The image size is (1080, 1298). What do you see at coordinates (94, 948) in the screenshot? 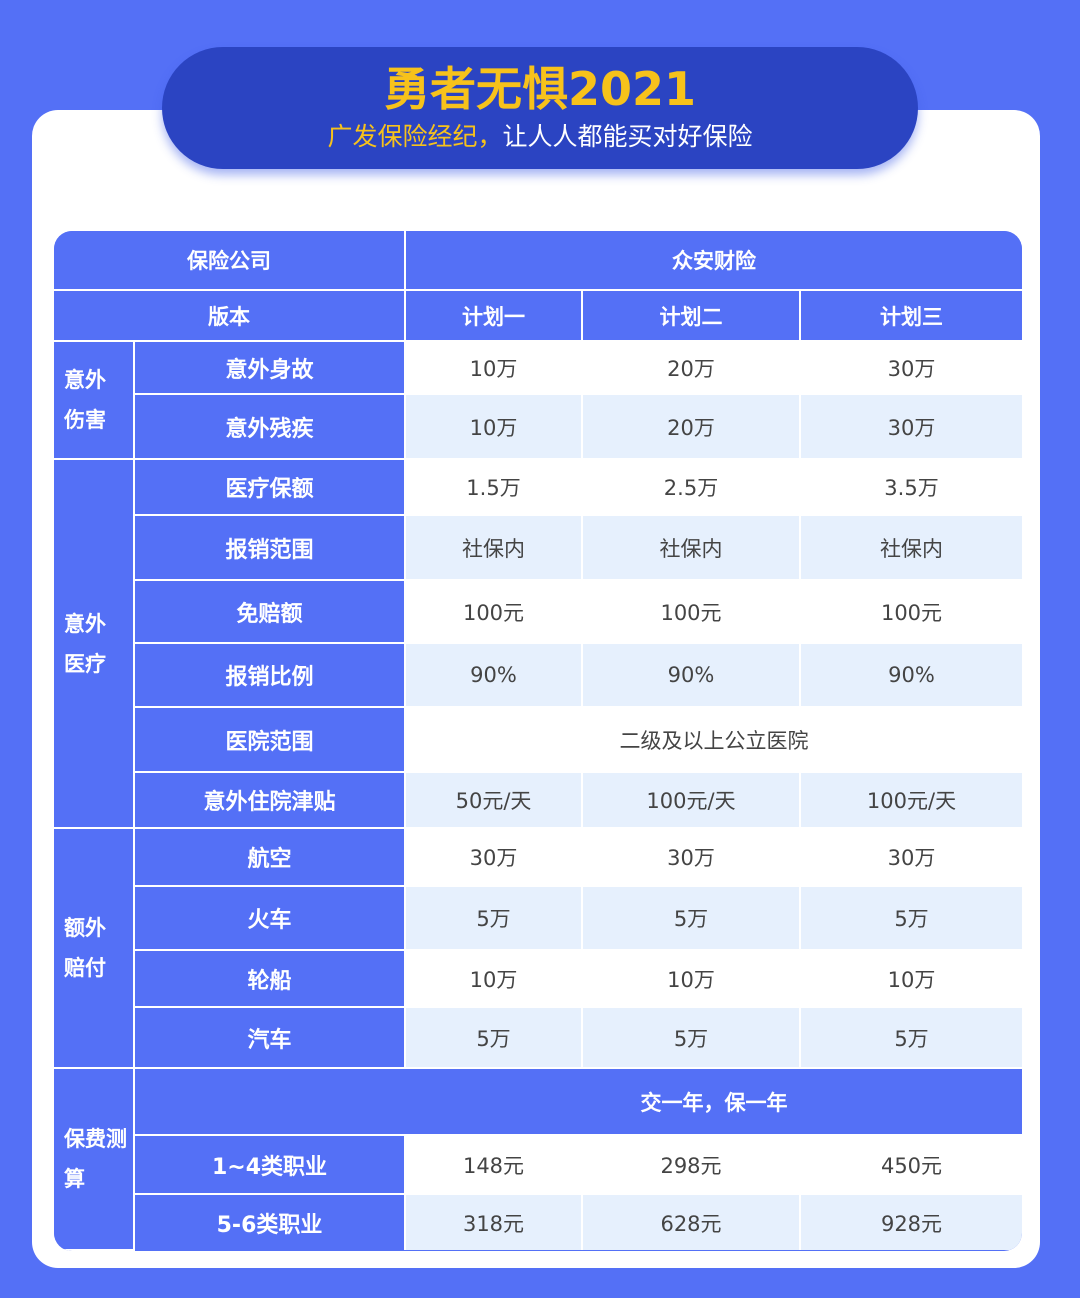
I see `category-cell: 额外赔付` at bounding box center [94, 948].